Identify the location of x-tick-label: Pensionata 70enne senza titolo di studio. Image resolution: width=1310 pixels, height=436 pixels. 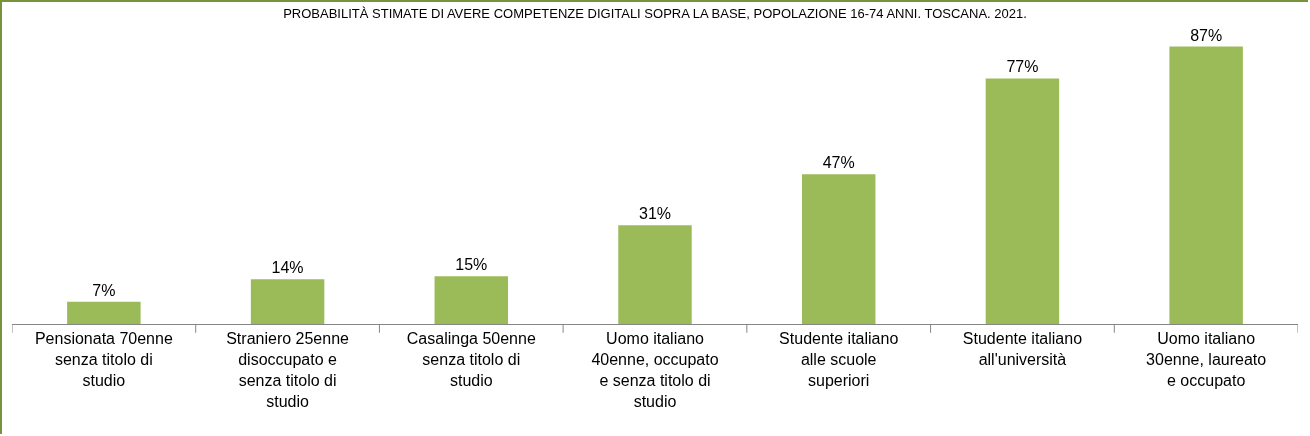
(103, 359).